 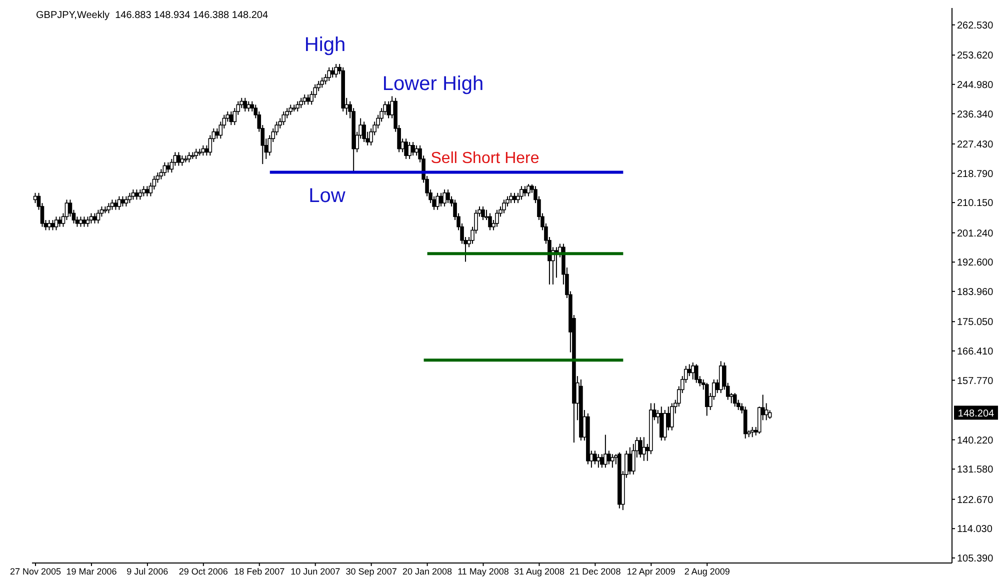 I want to click on y-tick-label: 192.600, so click(x=975, y=263).